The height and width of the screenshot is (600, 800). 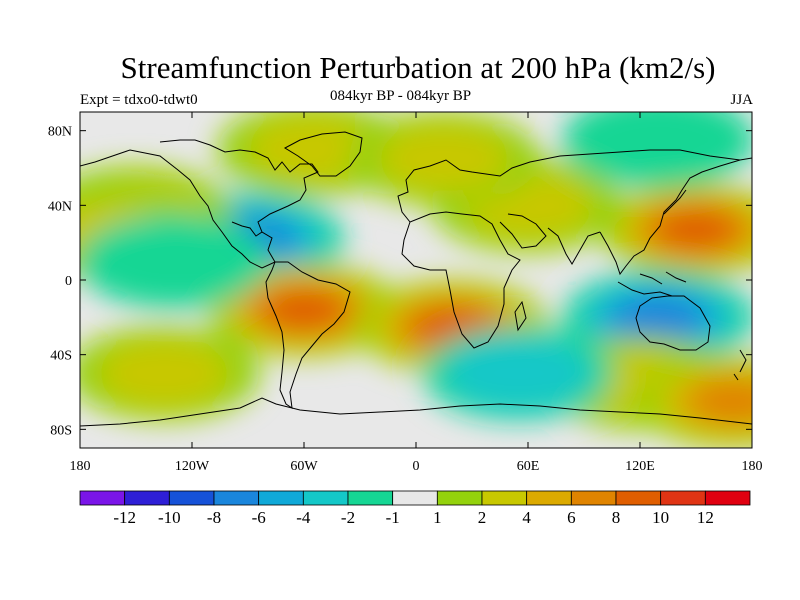 What do you see at coordinates (247, 229) in the screenshot?
I see `gulf-coast` at bounding box center [247, 229].